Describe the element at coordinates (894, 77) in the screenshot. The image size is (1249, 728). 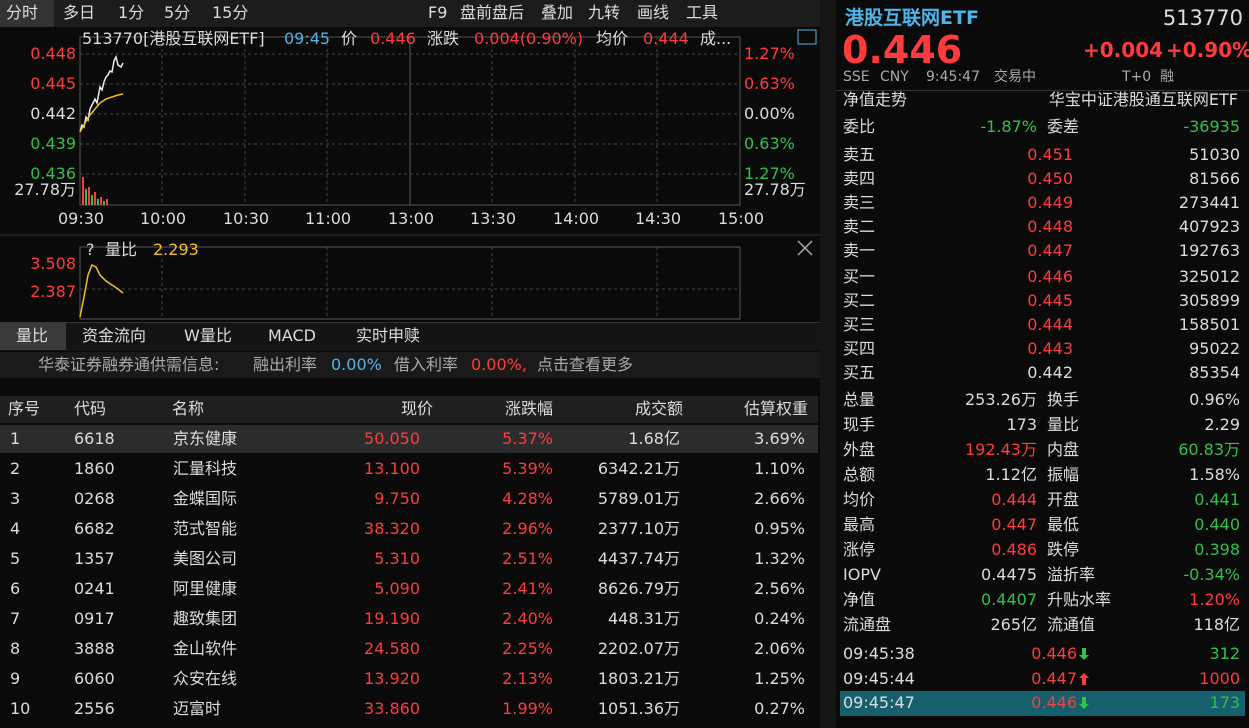
I see `currency: CNY` at that location.